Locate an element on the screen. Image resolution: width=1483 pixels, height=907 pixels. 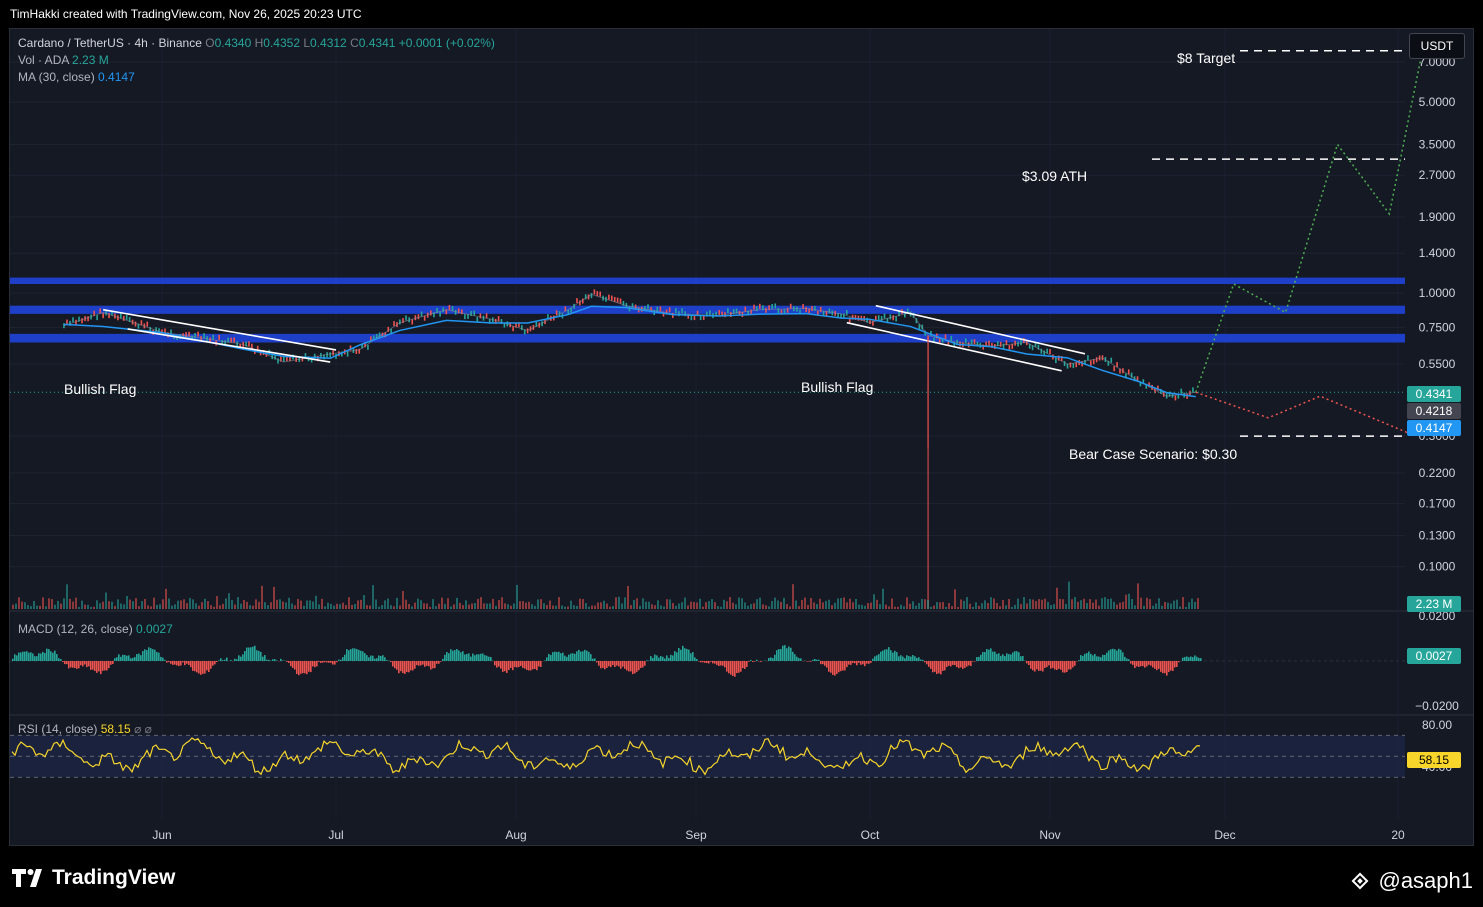
currency-selector: USDT is located at coordinates (1437, 46).